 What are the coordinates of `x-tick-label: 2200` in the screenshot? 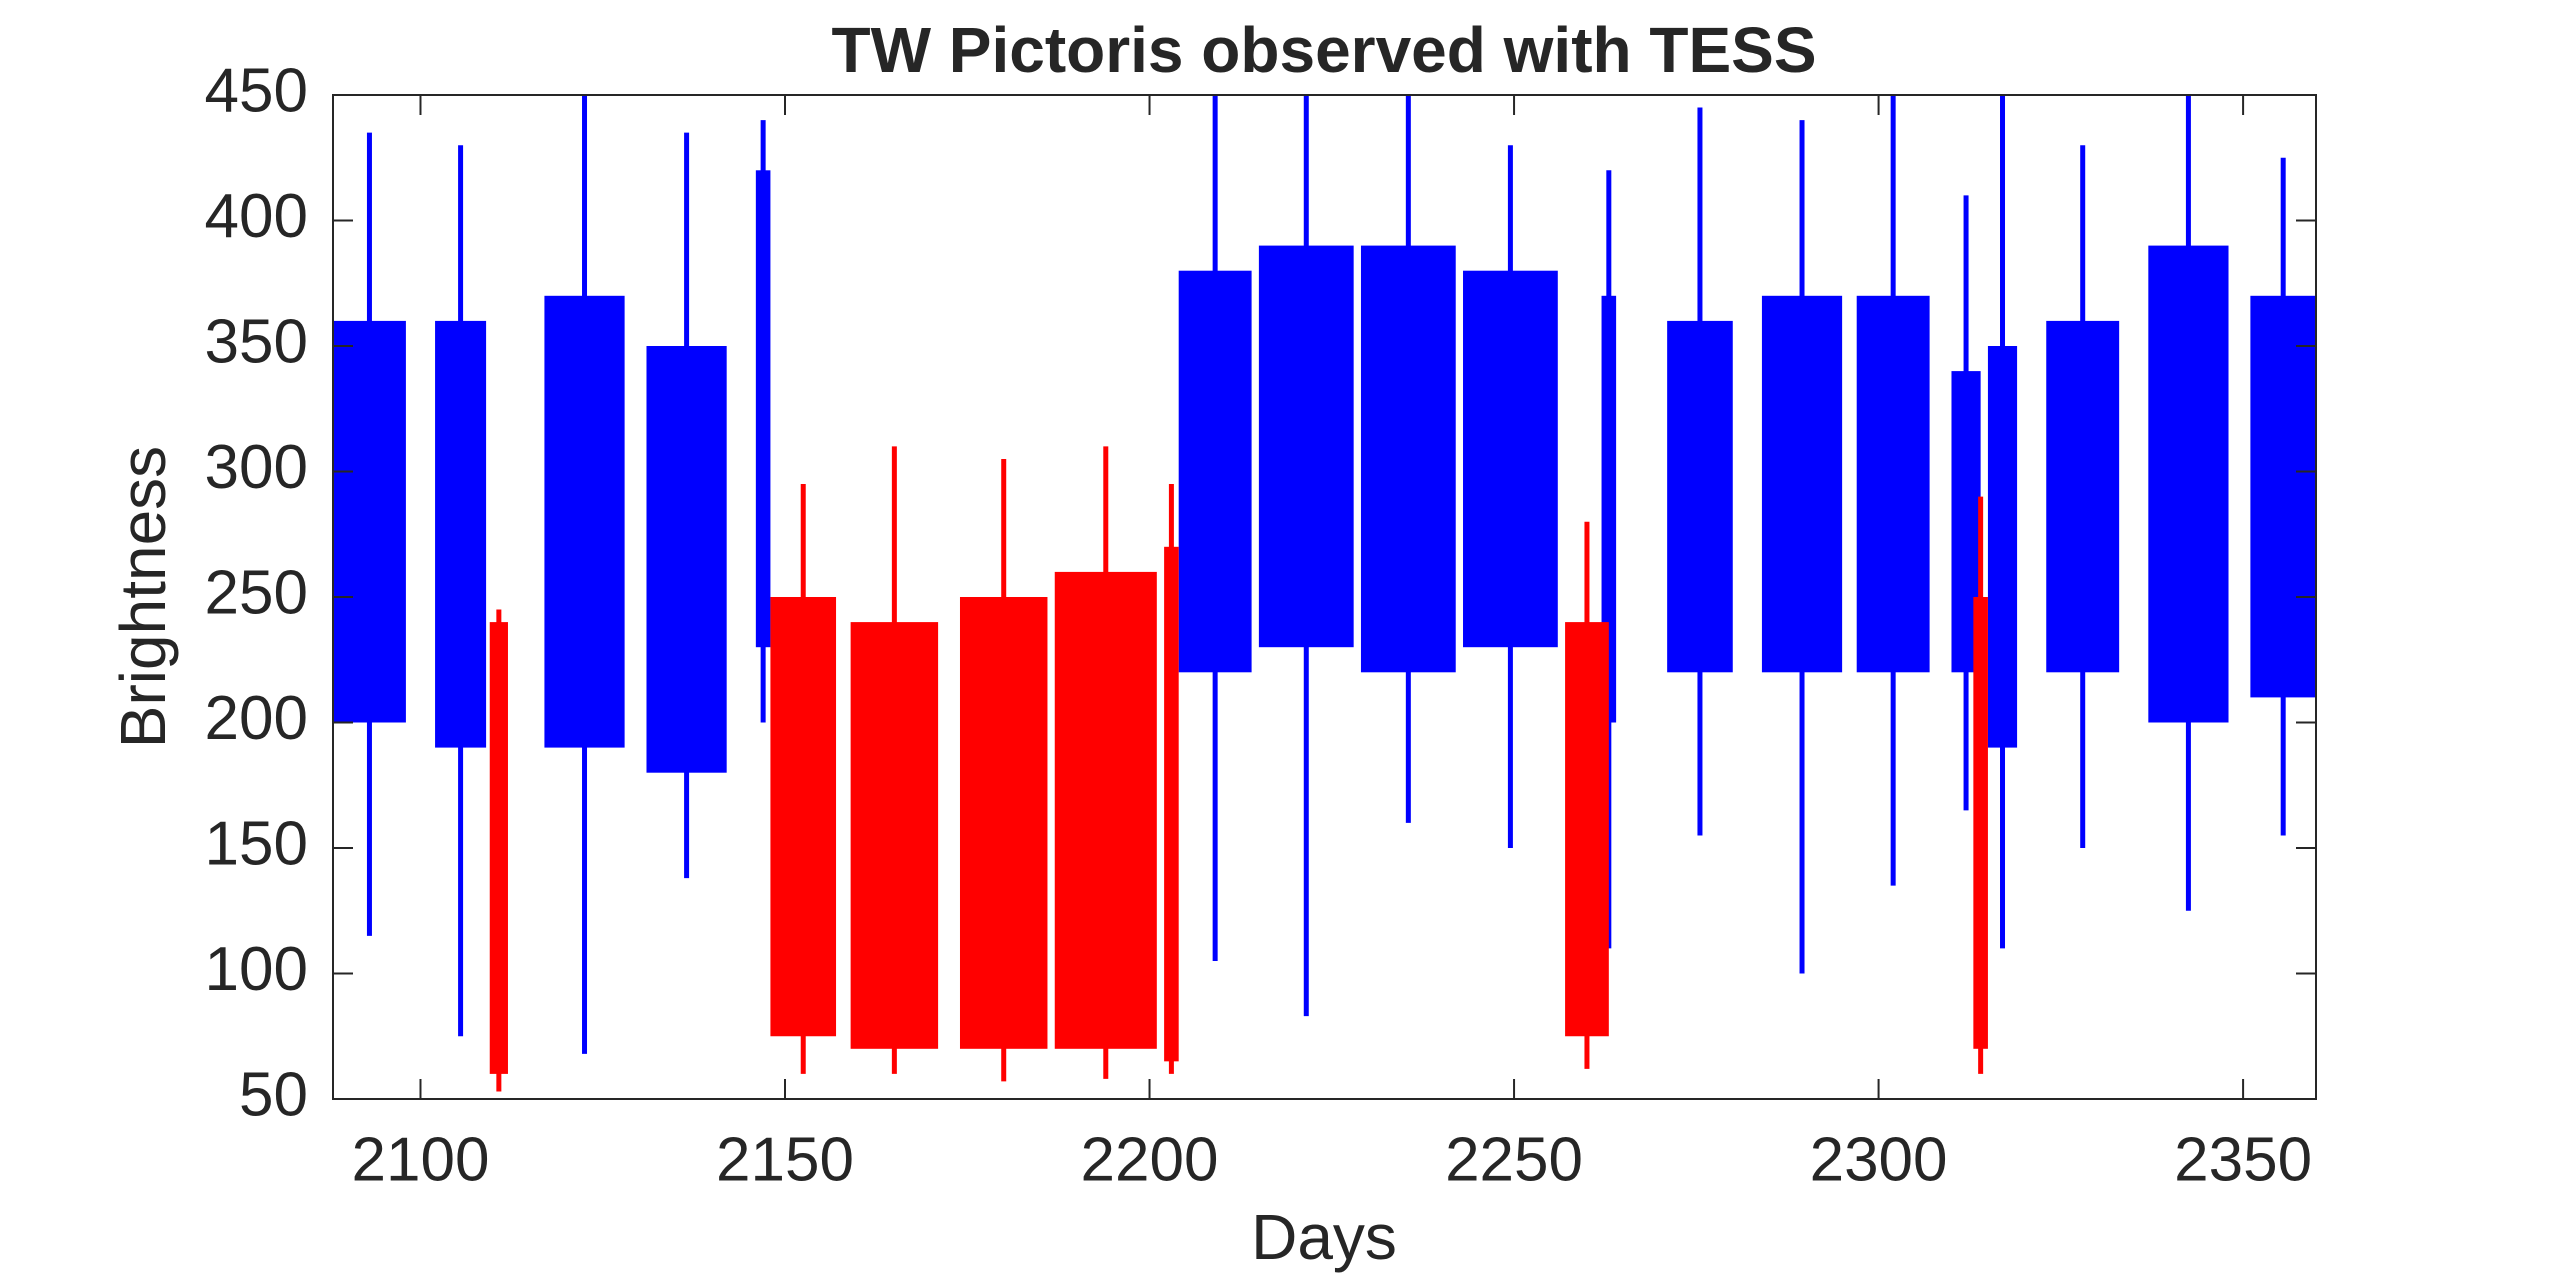 It's located at (1150, 1159).